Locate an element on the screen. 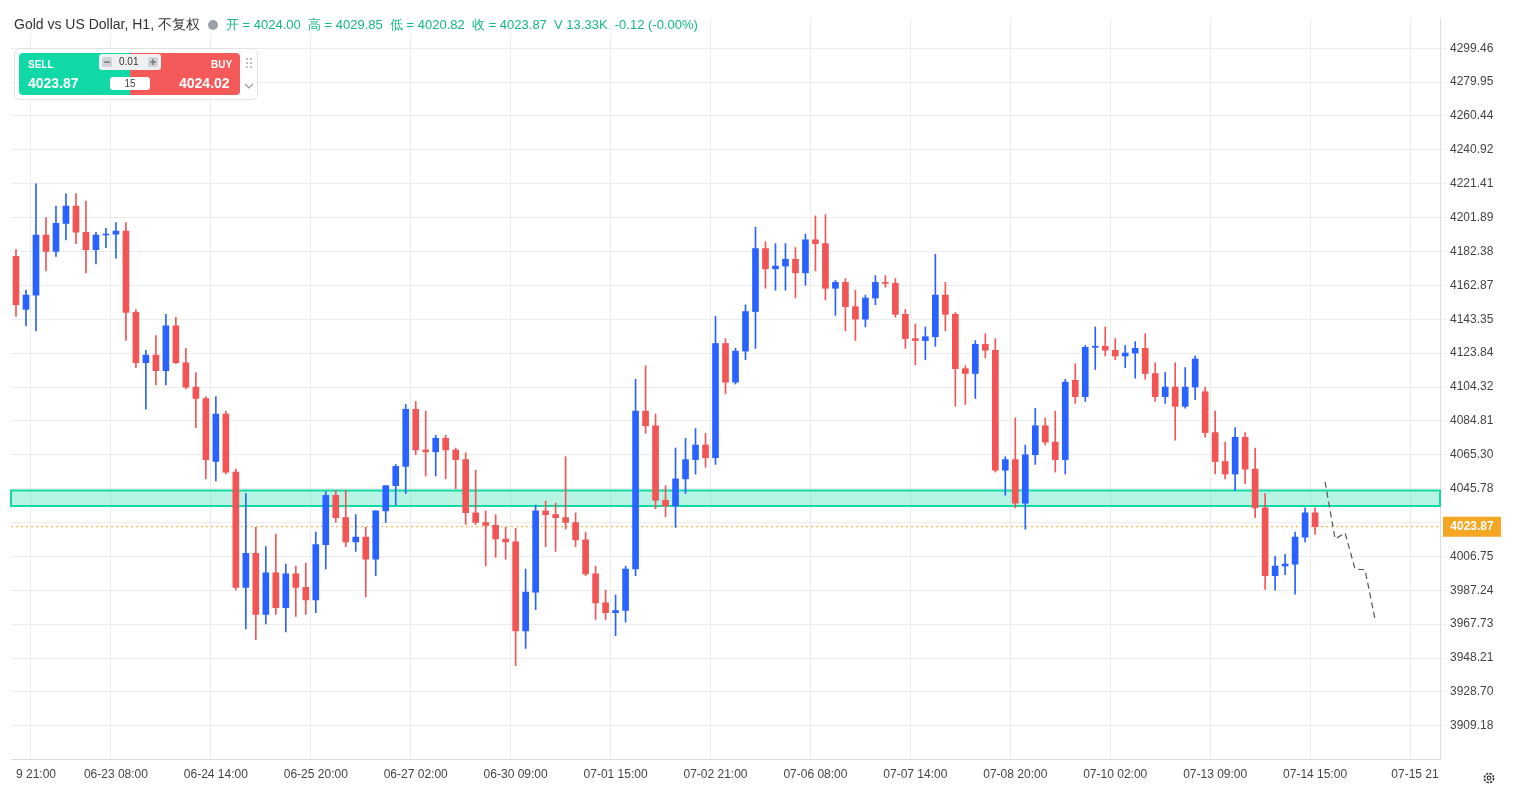 Image resolution: width=1516 pixels, height=803 pixels. y-tick-label: 4045.78 is located at coordinates (1472, 487).